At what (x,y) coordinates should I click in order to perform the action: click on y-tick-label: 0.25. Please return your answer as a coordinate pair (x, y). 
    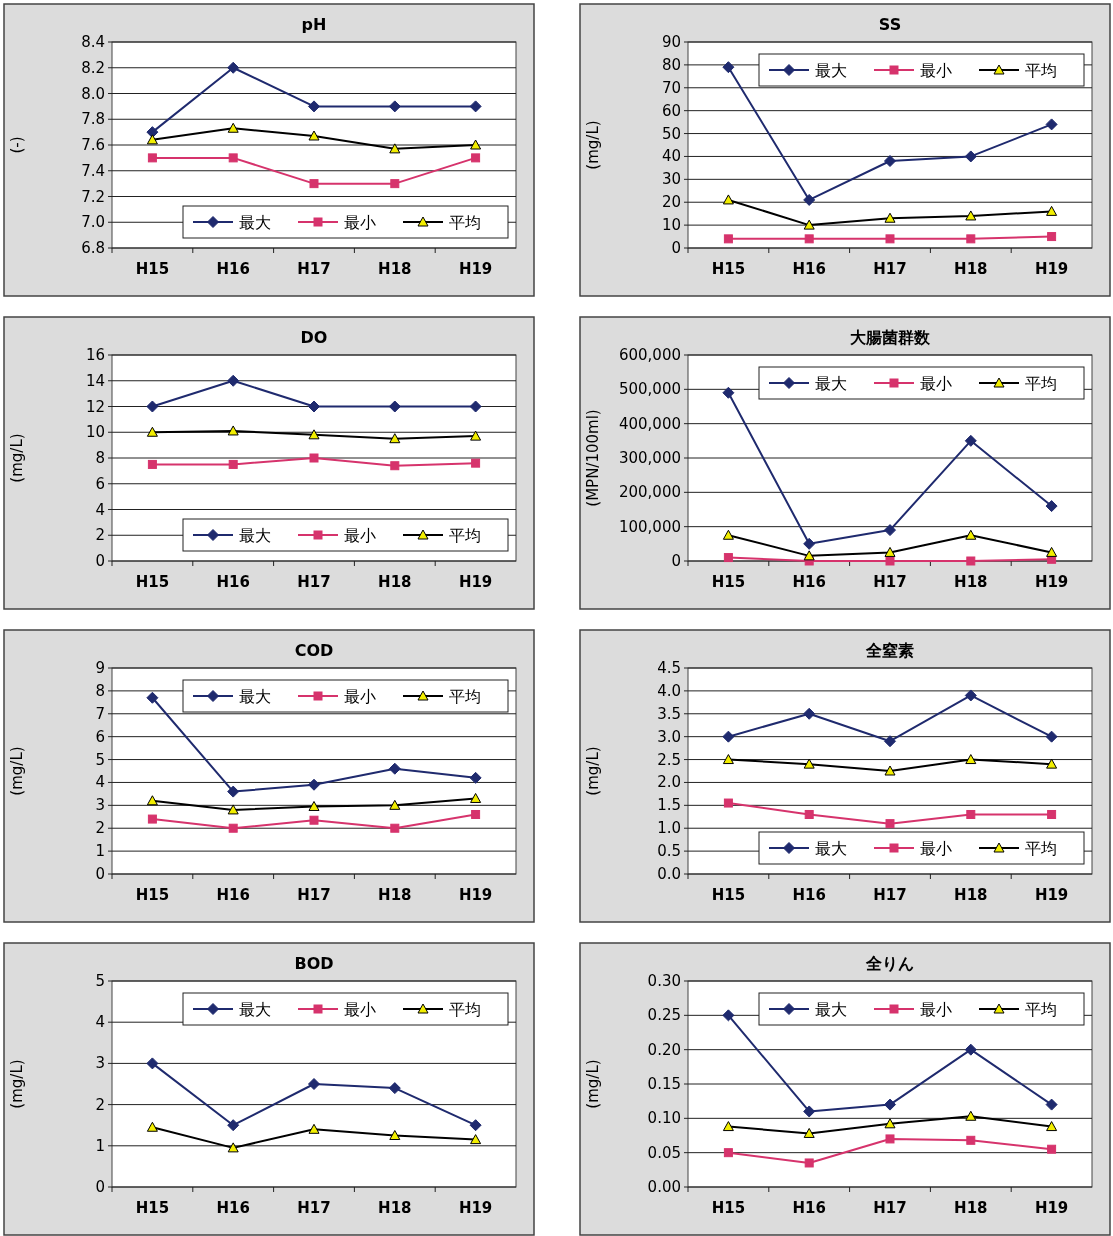
    Looking at the image, I should click on (664, 1015).